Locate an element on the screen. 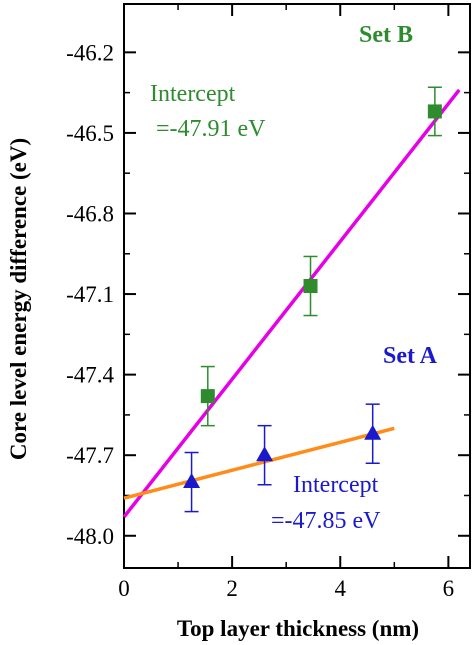 The width and height of the screenshot is (474, 645). intercept-value-set-a: =-47.85 eV is located at coordinates (326, 521).